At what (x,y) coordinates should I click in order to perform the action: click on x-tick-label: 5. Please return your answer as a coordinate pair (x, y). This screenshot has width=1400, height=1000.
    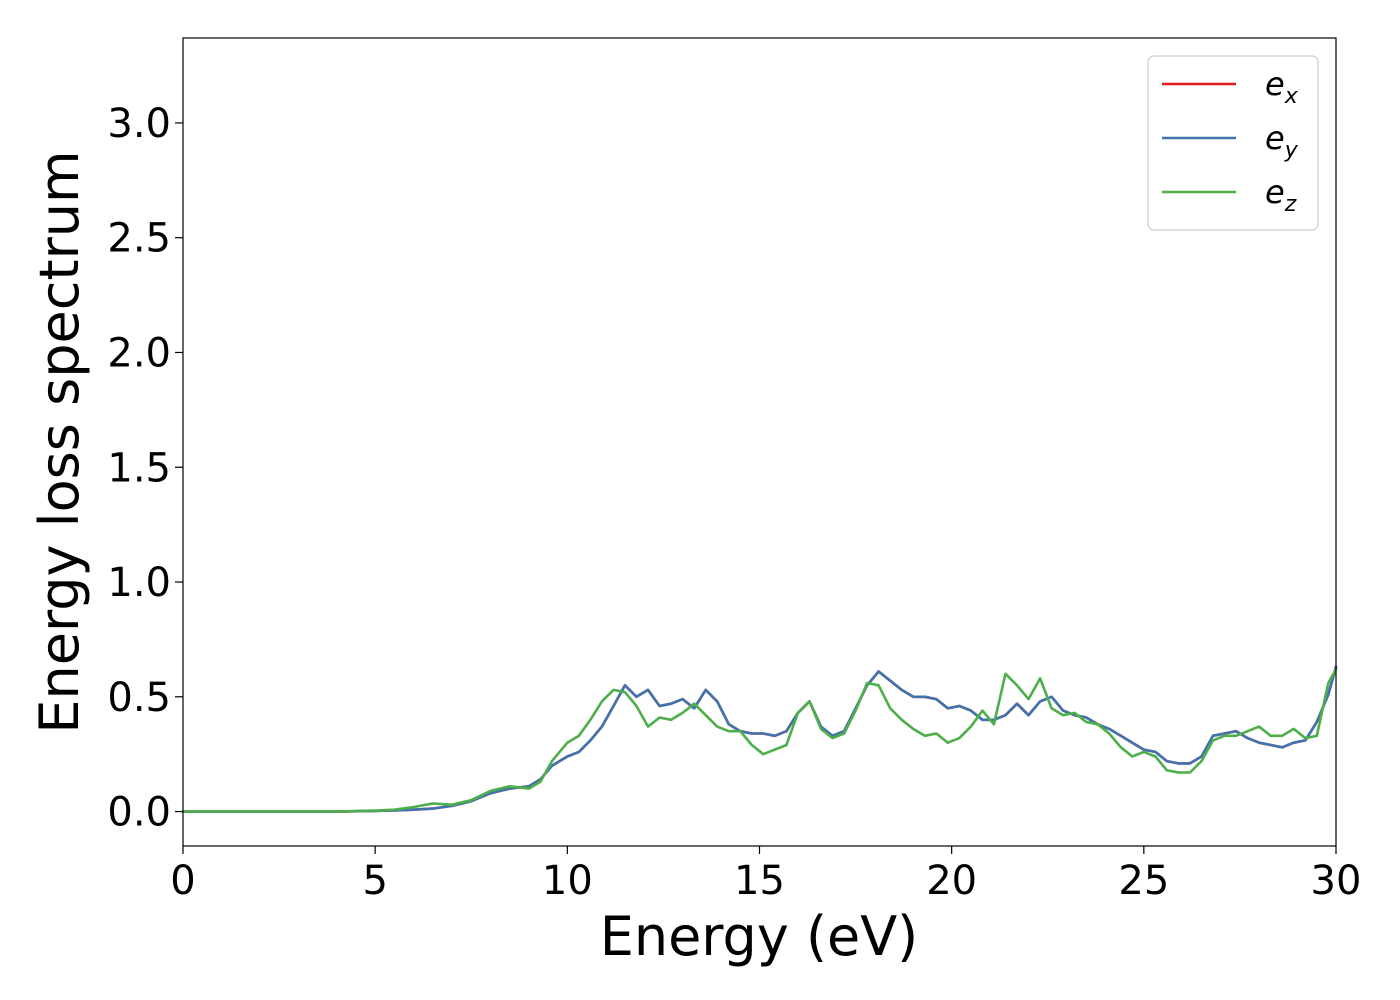
    Looking at the image, I should click on (374, 881).